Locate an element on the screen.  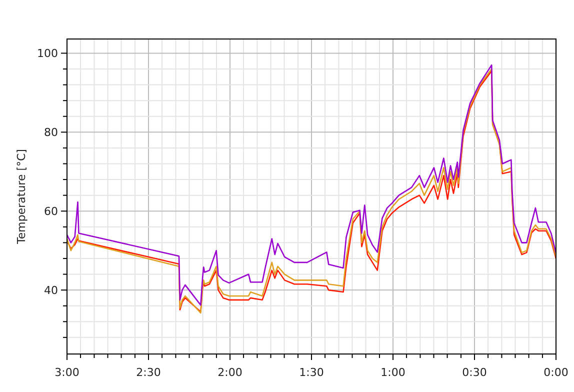
y-axis-title: Temperature [°C] is located at coordinates (21, 197).